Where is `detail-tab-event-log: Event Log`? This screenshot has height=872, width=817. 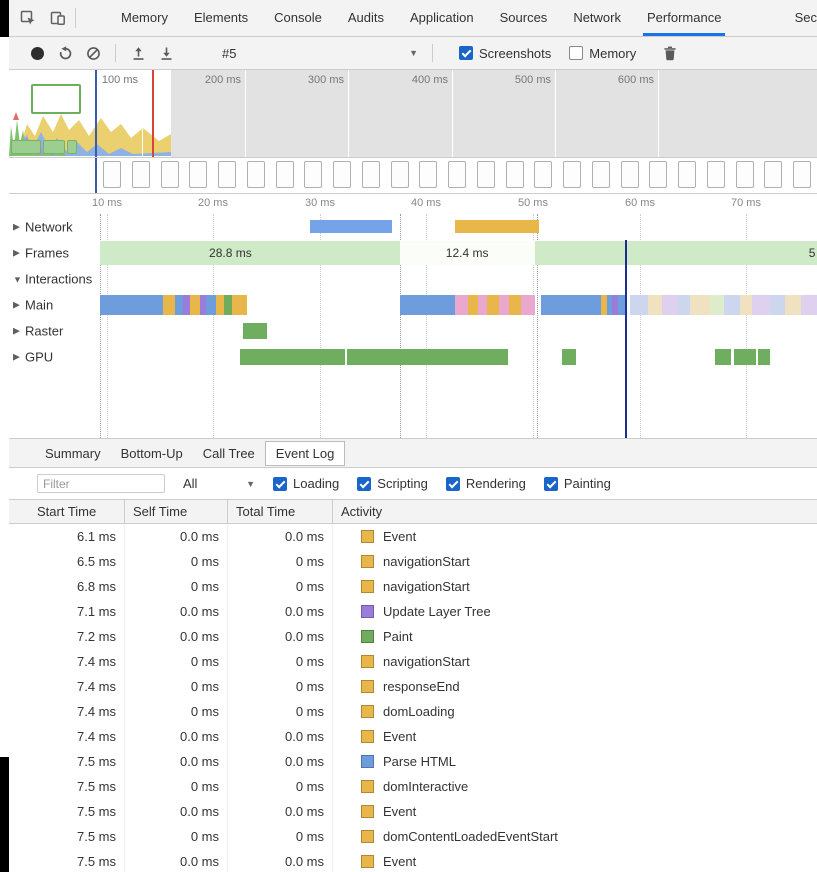
detail-tab-event-log: Event Log is located at coordinates (305, 453).